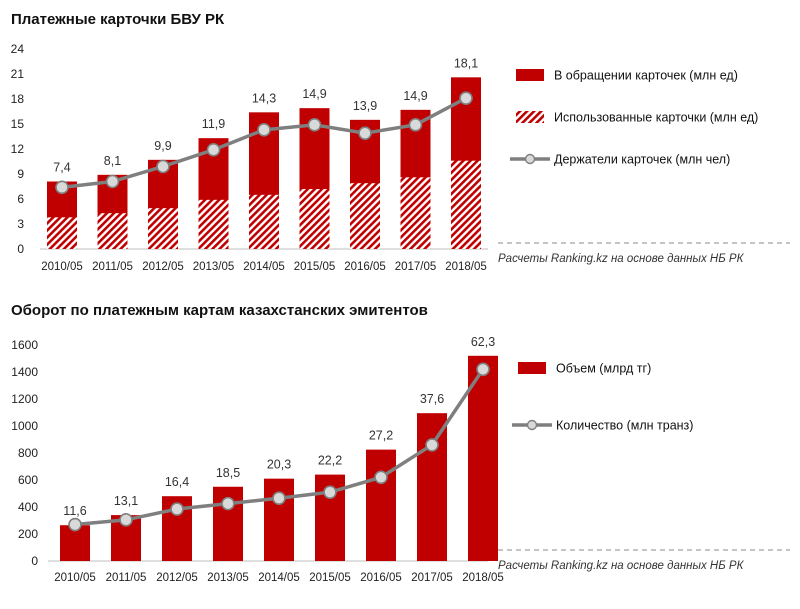 The width and height of the screenshot is (800, 609). I want to click on c1-ytick-label: 0, so click(20, 249).